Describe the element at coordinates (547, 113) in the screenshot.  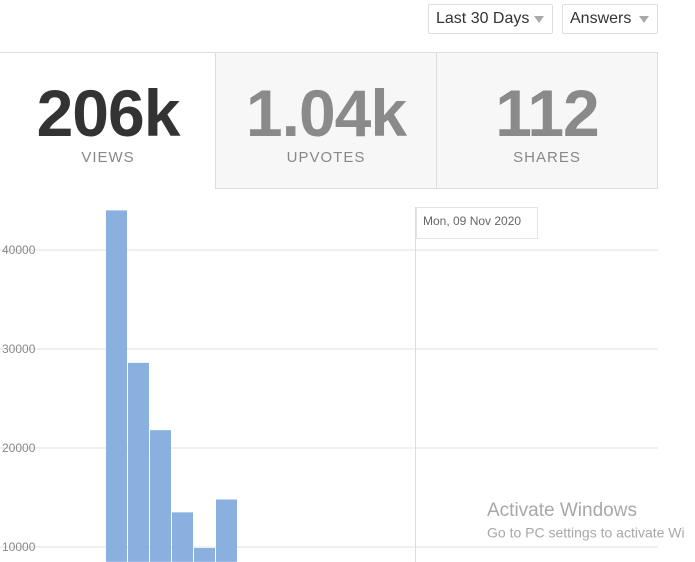
I see `stat-value: 112` at that location.